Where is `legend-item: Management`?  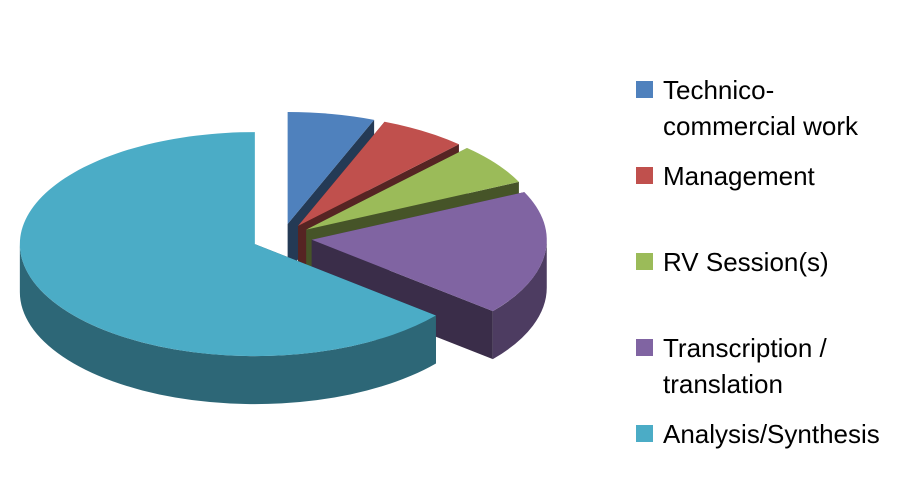
legend-item: Management is located at coordinates (763, 176).